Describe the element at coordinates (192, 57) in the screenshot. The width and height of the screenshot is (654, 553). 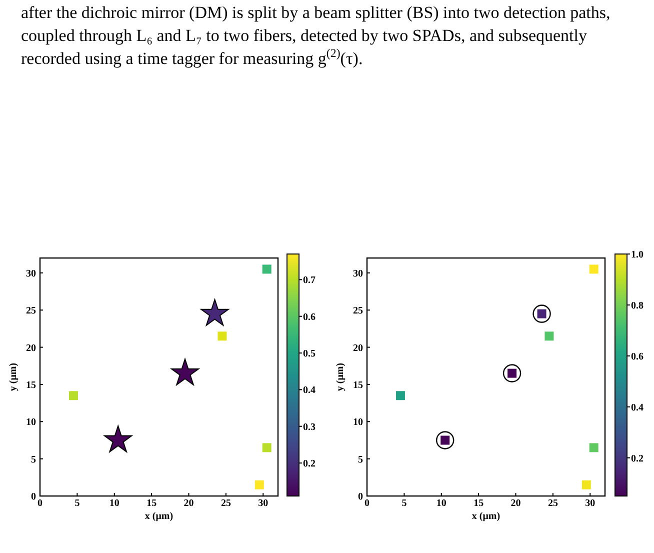
I see `text: recorded using a time tagger for measuring g$^{(2)}$(τ).` at that location.